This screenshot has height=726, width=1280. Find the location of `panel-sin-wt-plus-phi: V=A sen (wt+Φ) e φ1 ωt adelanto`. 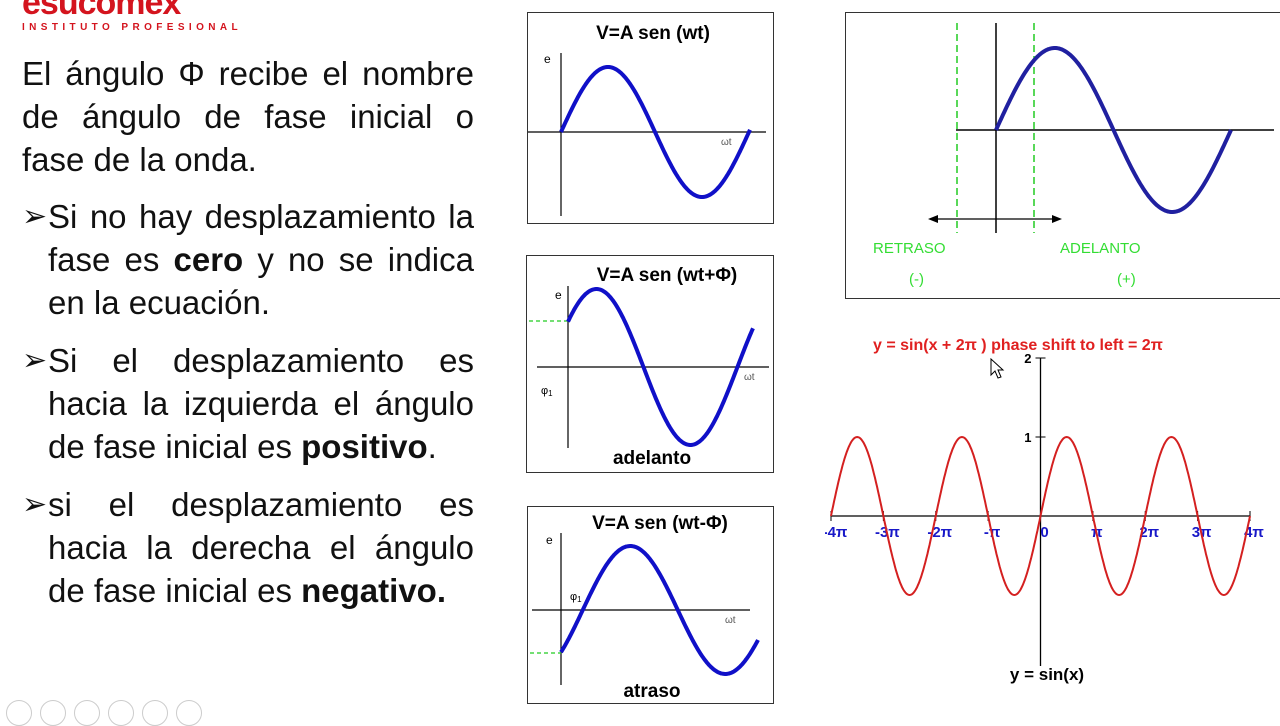

panel-sin-wt-plus-phi: V=A sen (wt+Φ) e φ1 ωt adelanto is located at coordinates (650, 364).